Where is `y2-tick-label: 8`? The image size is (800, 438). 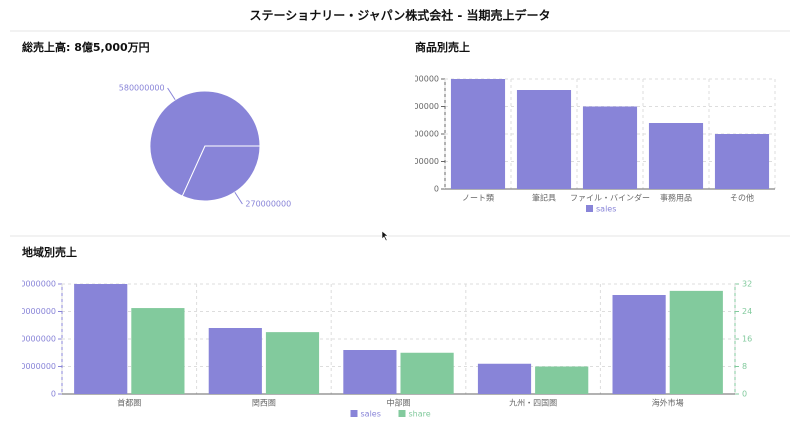
y2-tick-label: 8 is located at coordinates (744, 366).